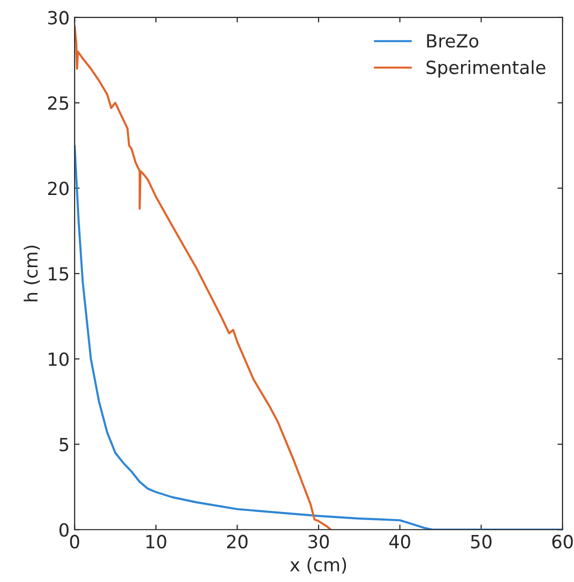 This screenshot has height=582, width=574. Describe the element at coordinates (58, 189) in the screenshot. I see `y-tick-label: 20` at that location.